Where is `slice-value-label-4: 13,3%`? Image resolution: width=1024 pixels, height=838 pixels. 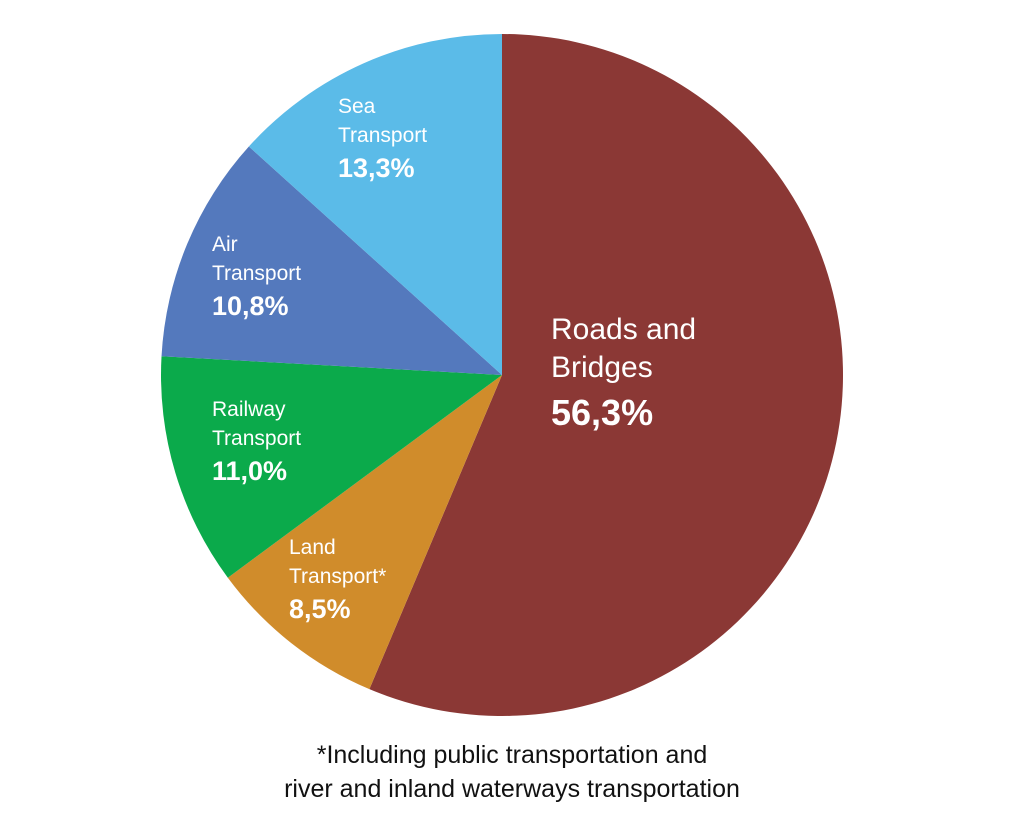 slice-value-label-4: 13,3% is located at coordinates (376, 168).